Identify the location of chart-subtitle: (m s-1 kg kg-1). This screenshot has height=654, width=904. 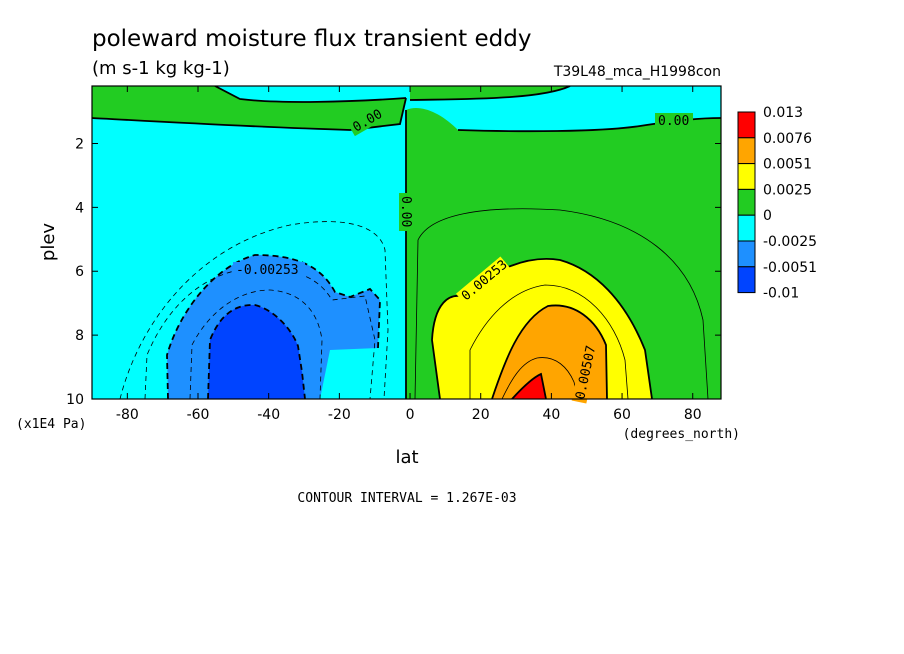
(161, 68).